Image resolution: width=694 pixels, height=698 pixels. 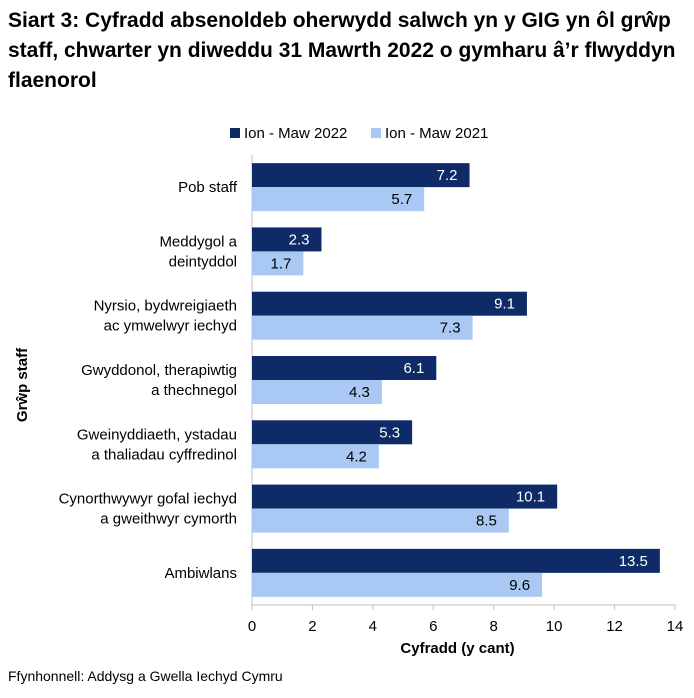 I want to click on data-label: 10.1, so click(x=530, y=497).